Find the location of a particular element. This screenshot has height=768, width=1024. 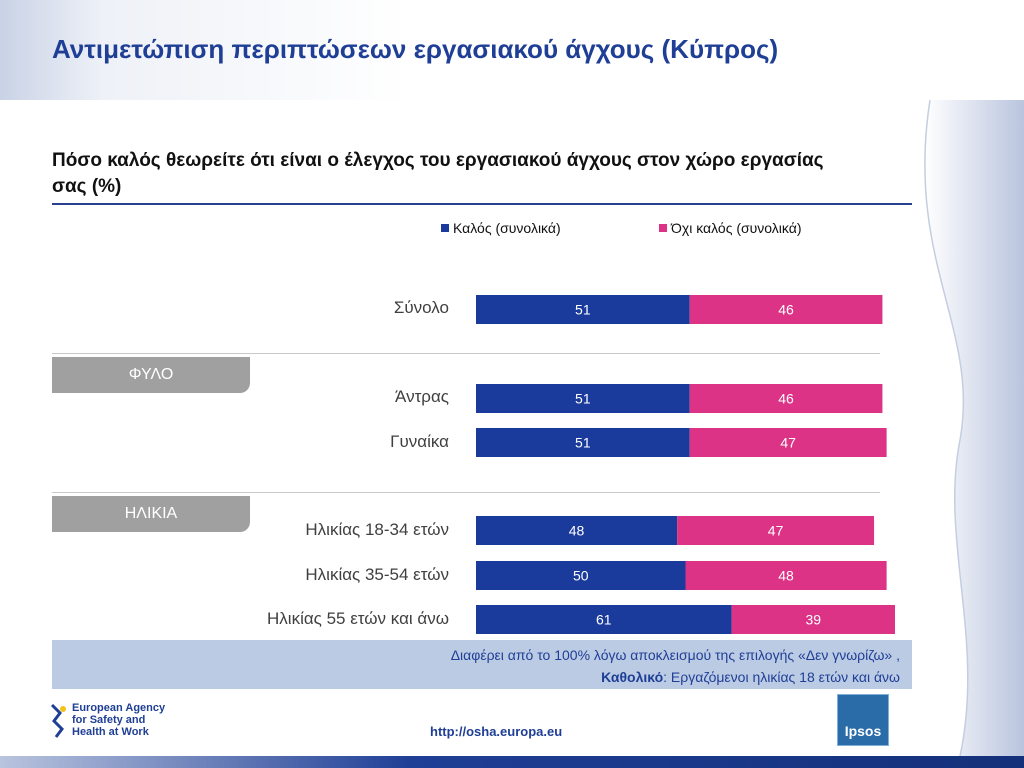

data-label-good-age-35-54: 50 is located at coordinates (581, 576).